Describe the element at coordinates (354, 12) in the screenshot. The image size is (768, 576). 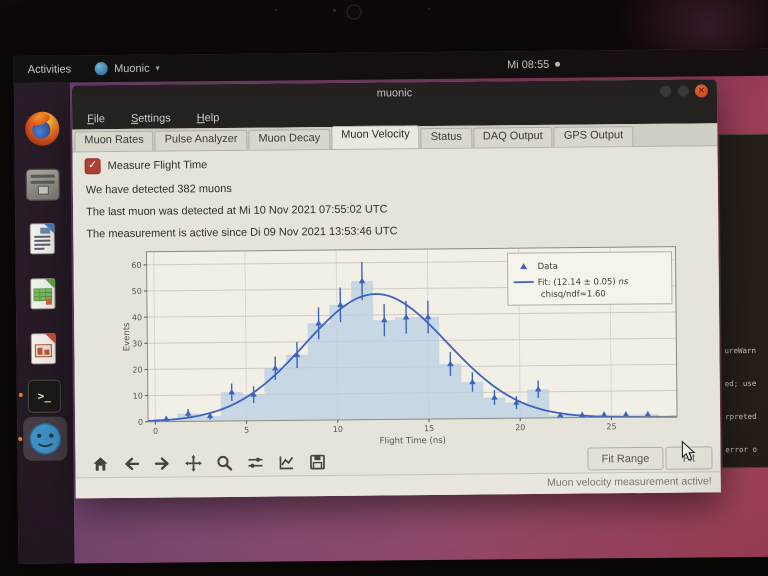
I see `webcam` at that location.